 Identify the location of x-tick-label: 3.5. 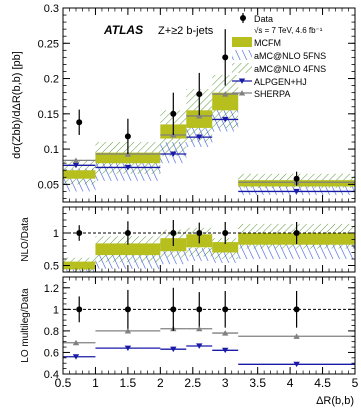
(257, 383).